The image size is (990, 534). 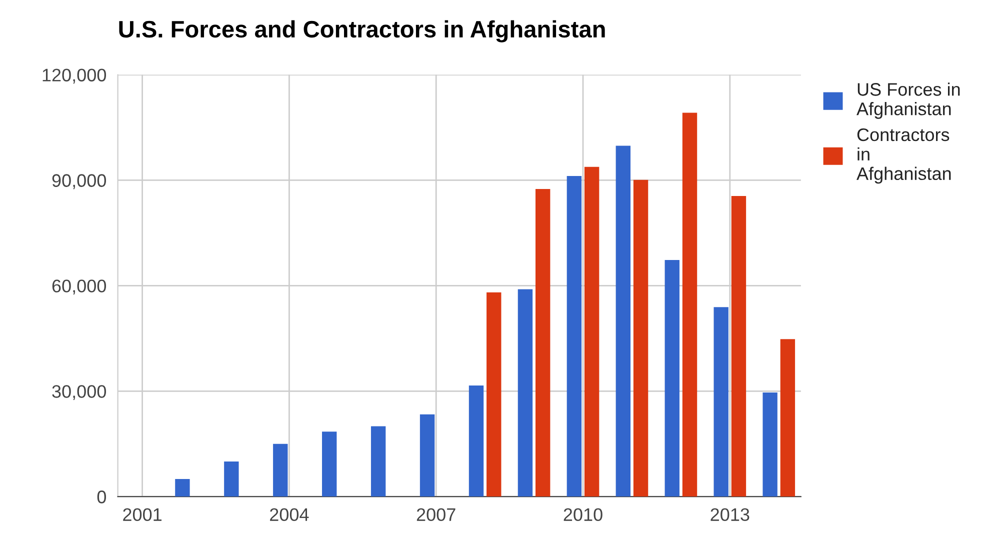 I want to click on x-tick-label: 2004, so click(x=289, y=514).